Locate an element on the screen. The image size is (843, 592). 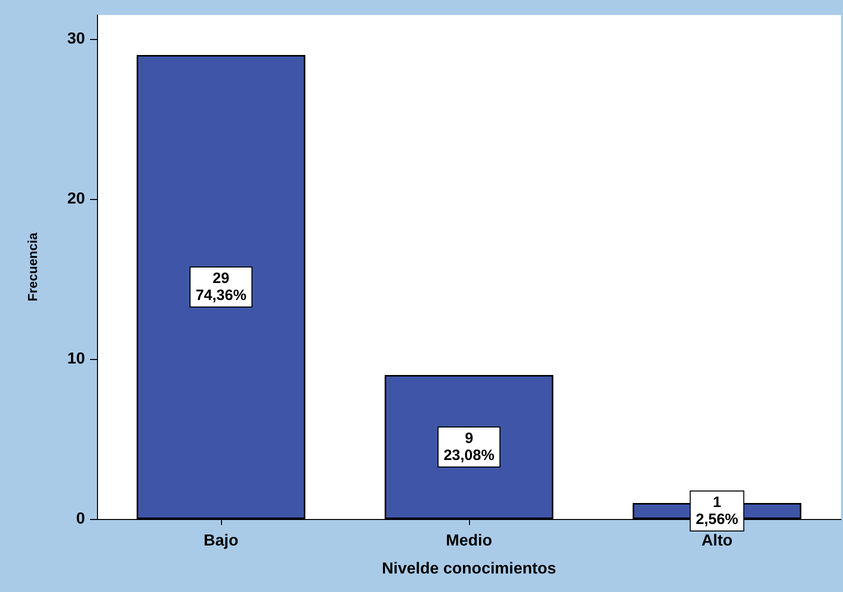
x-axis-title: Nivelde conocimientos is located at coordinates (469, 569).